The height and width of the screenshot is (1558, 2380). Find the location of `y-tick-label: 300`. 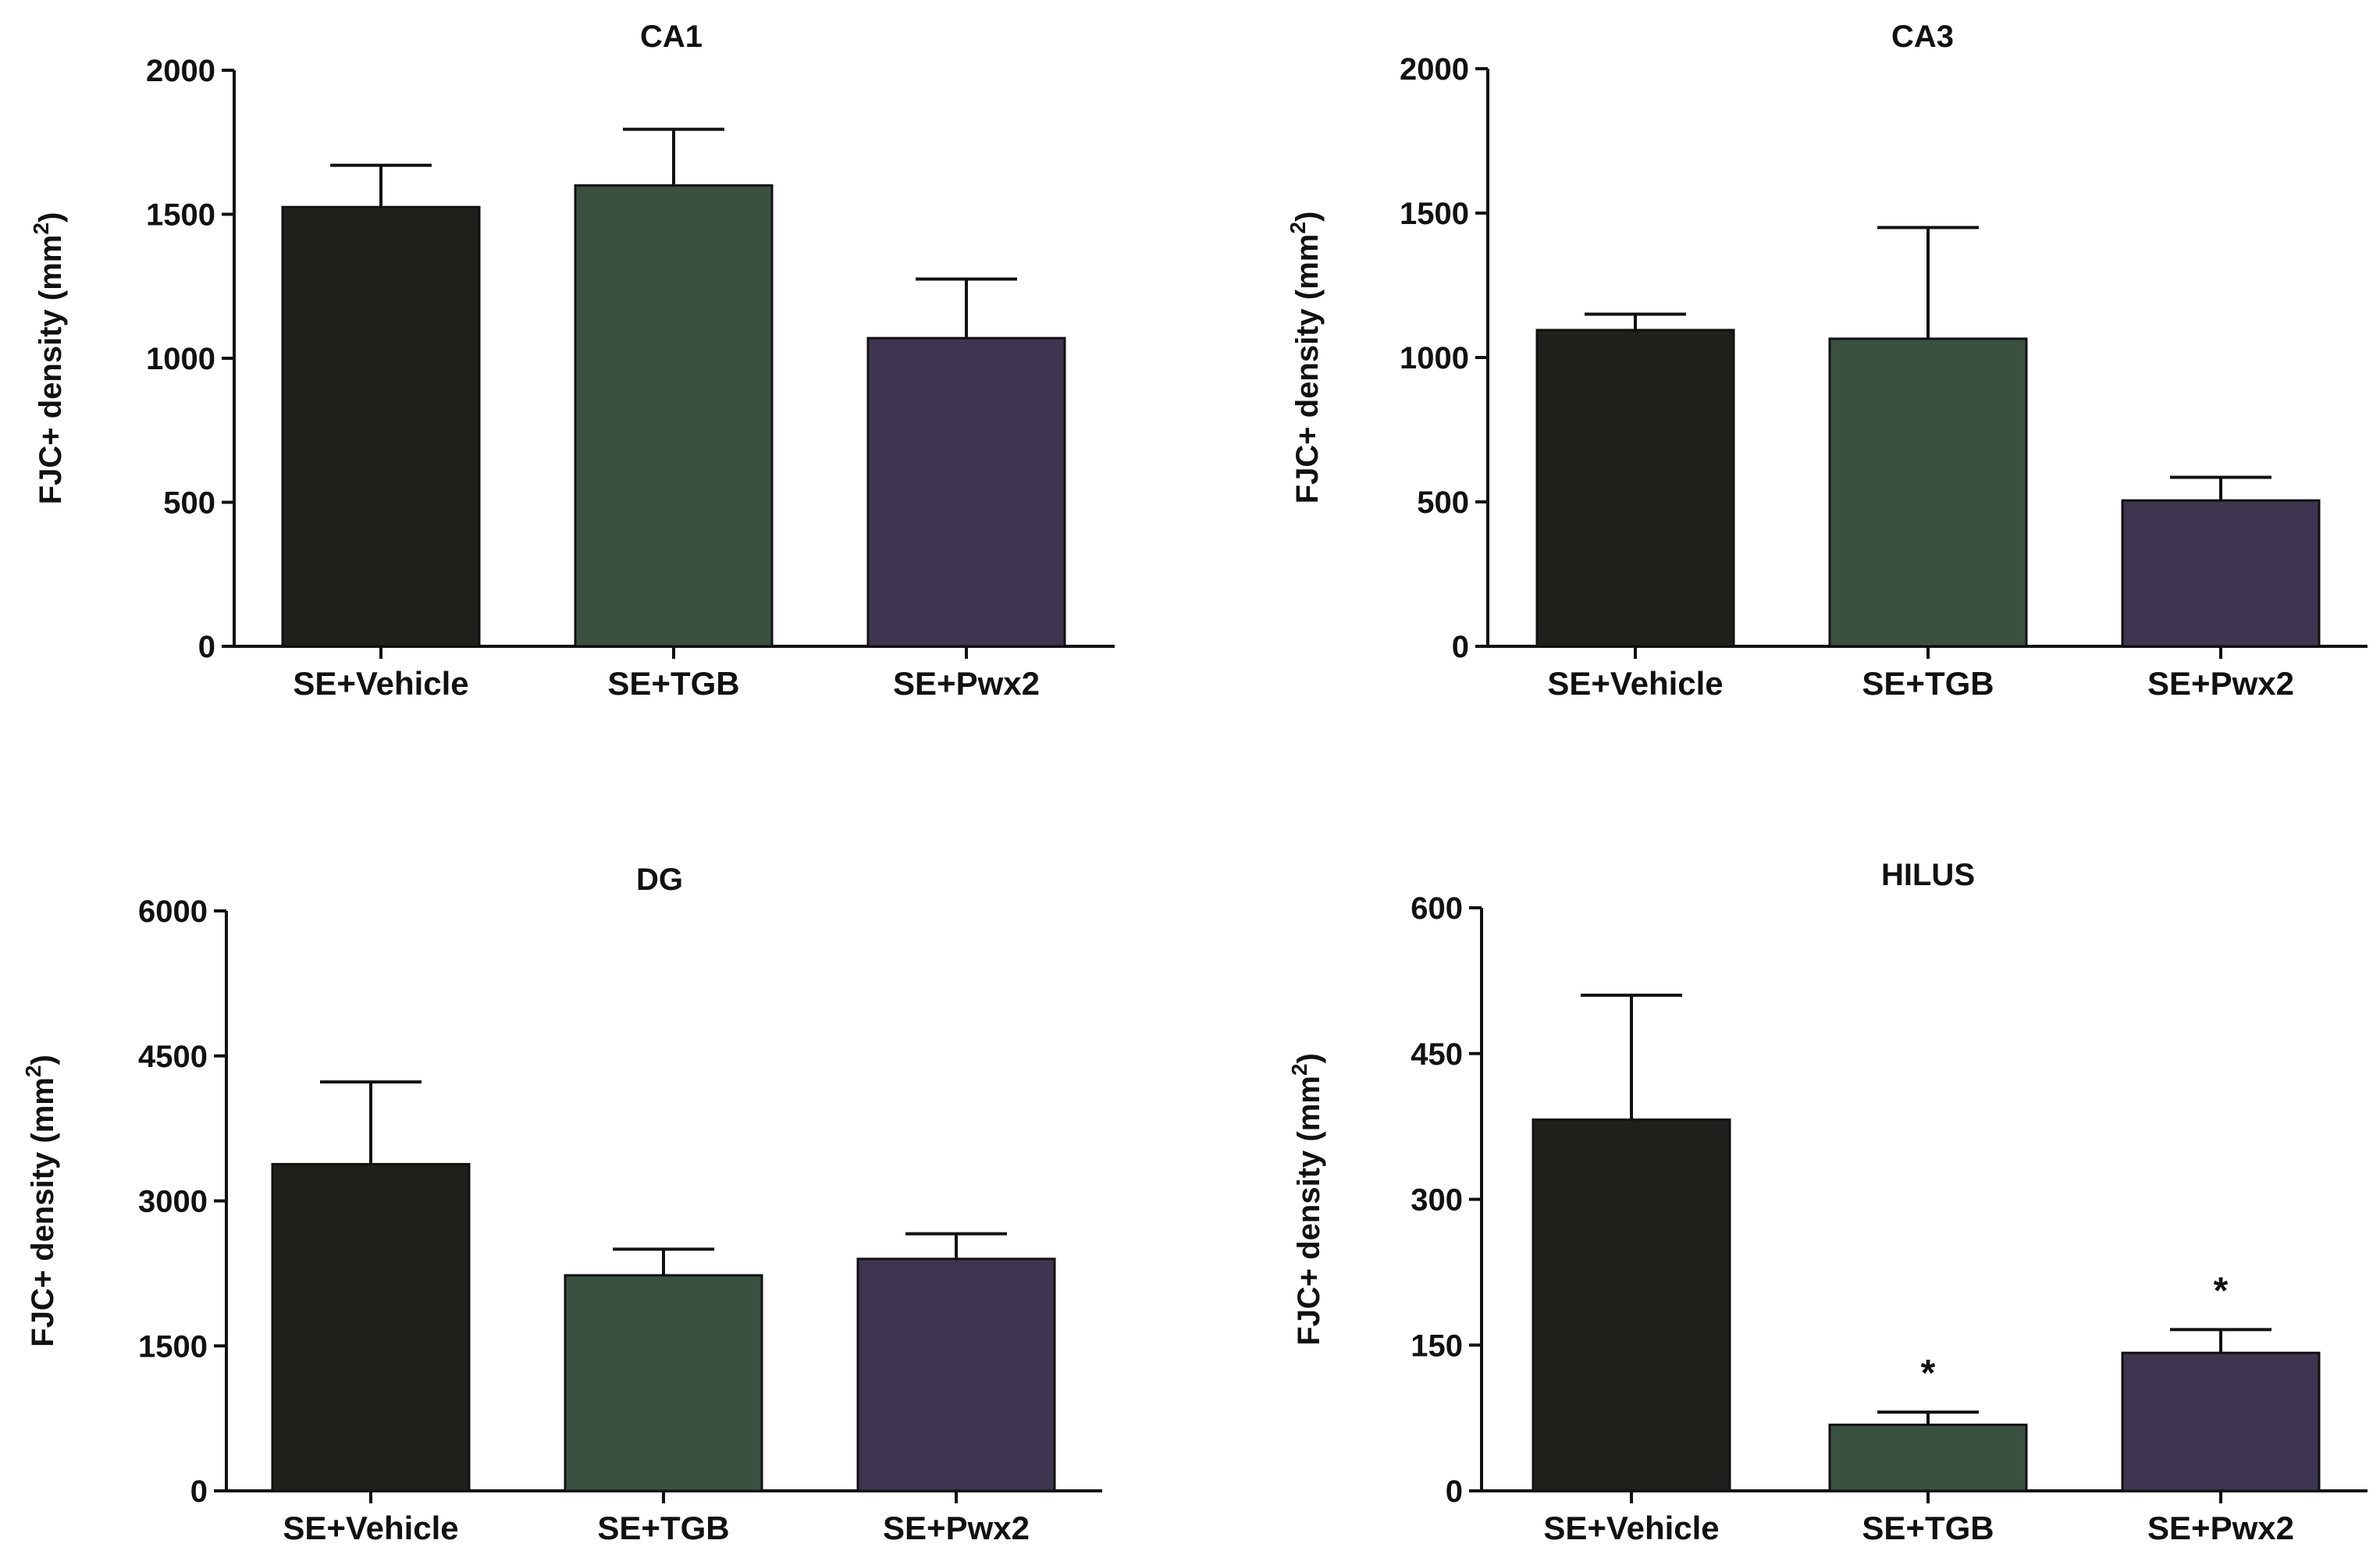

y-tick-label: 300 is located at coordinates (1437, 1200).